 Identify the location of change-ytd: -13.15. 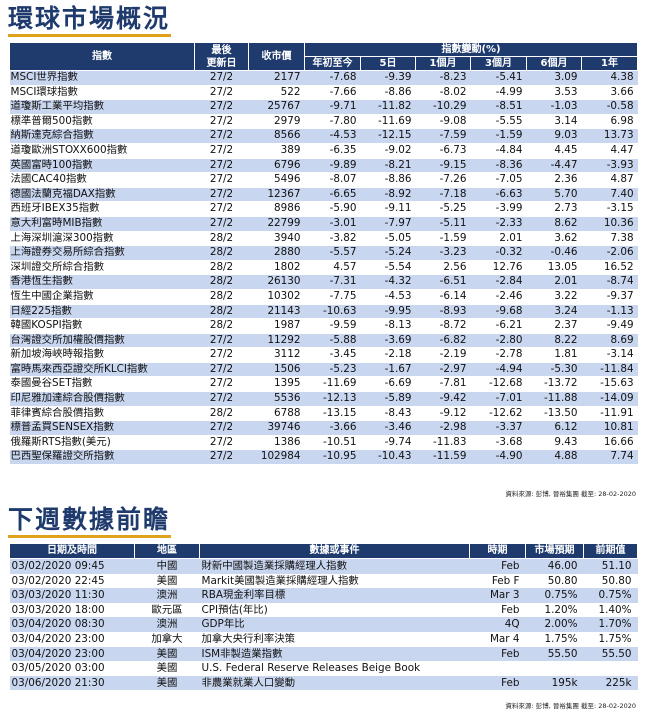
(332, 414).